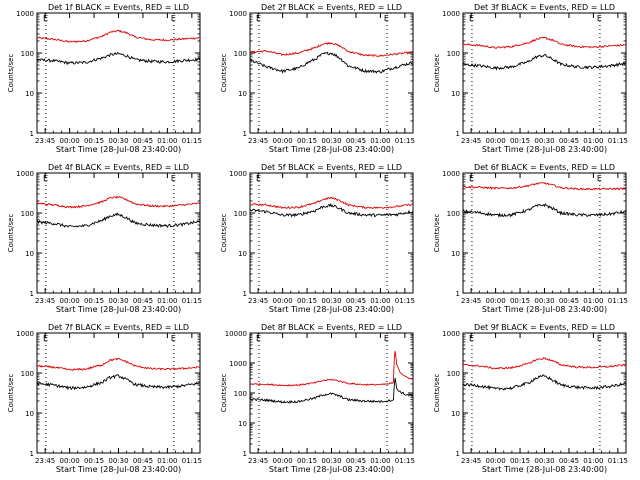 Image resolution: width=640 pixels, height=480 pixels. Describe the element at coordinates (236, 334) in the screenshot. I see `y-tick-label: 10000` at that location.